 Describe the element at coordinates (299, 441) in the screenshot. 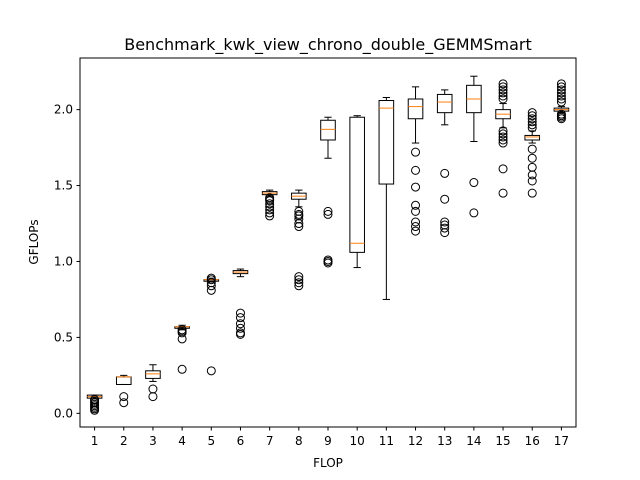

I see `x-tick-label: 8` at that location.